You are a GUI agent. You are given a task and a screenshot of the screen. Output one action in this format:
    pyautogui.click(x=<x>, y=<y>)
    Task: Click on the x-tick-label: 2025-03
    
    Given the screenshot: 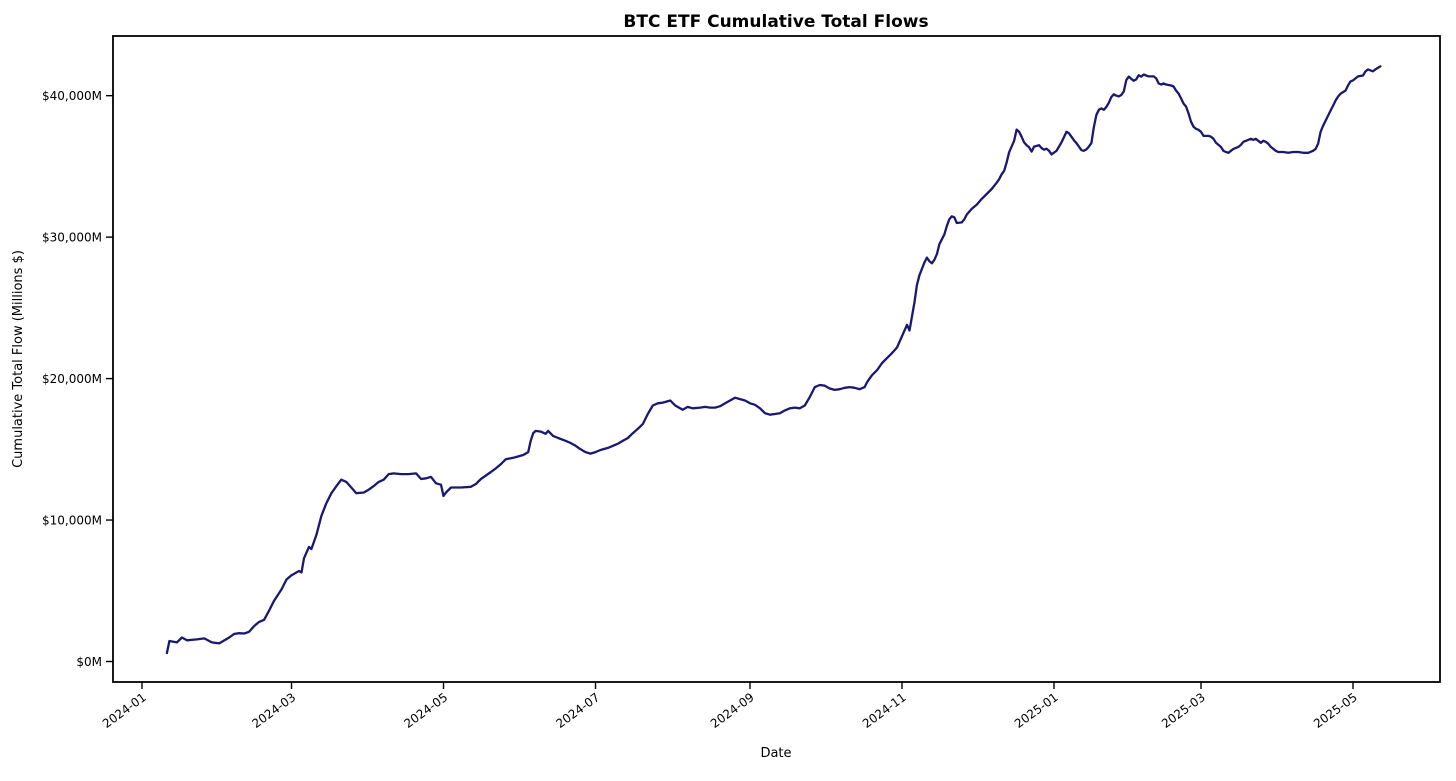 What is the action you would take?
    pyautogui.click(x=1183, y=710)
    